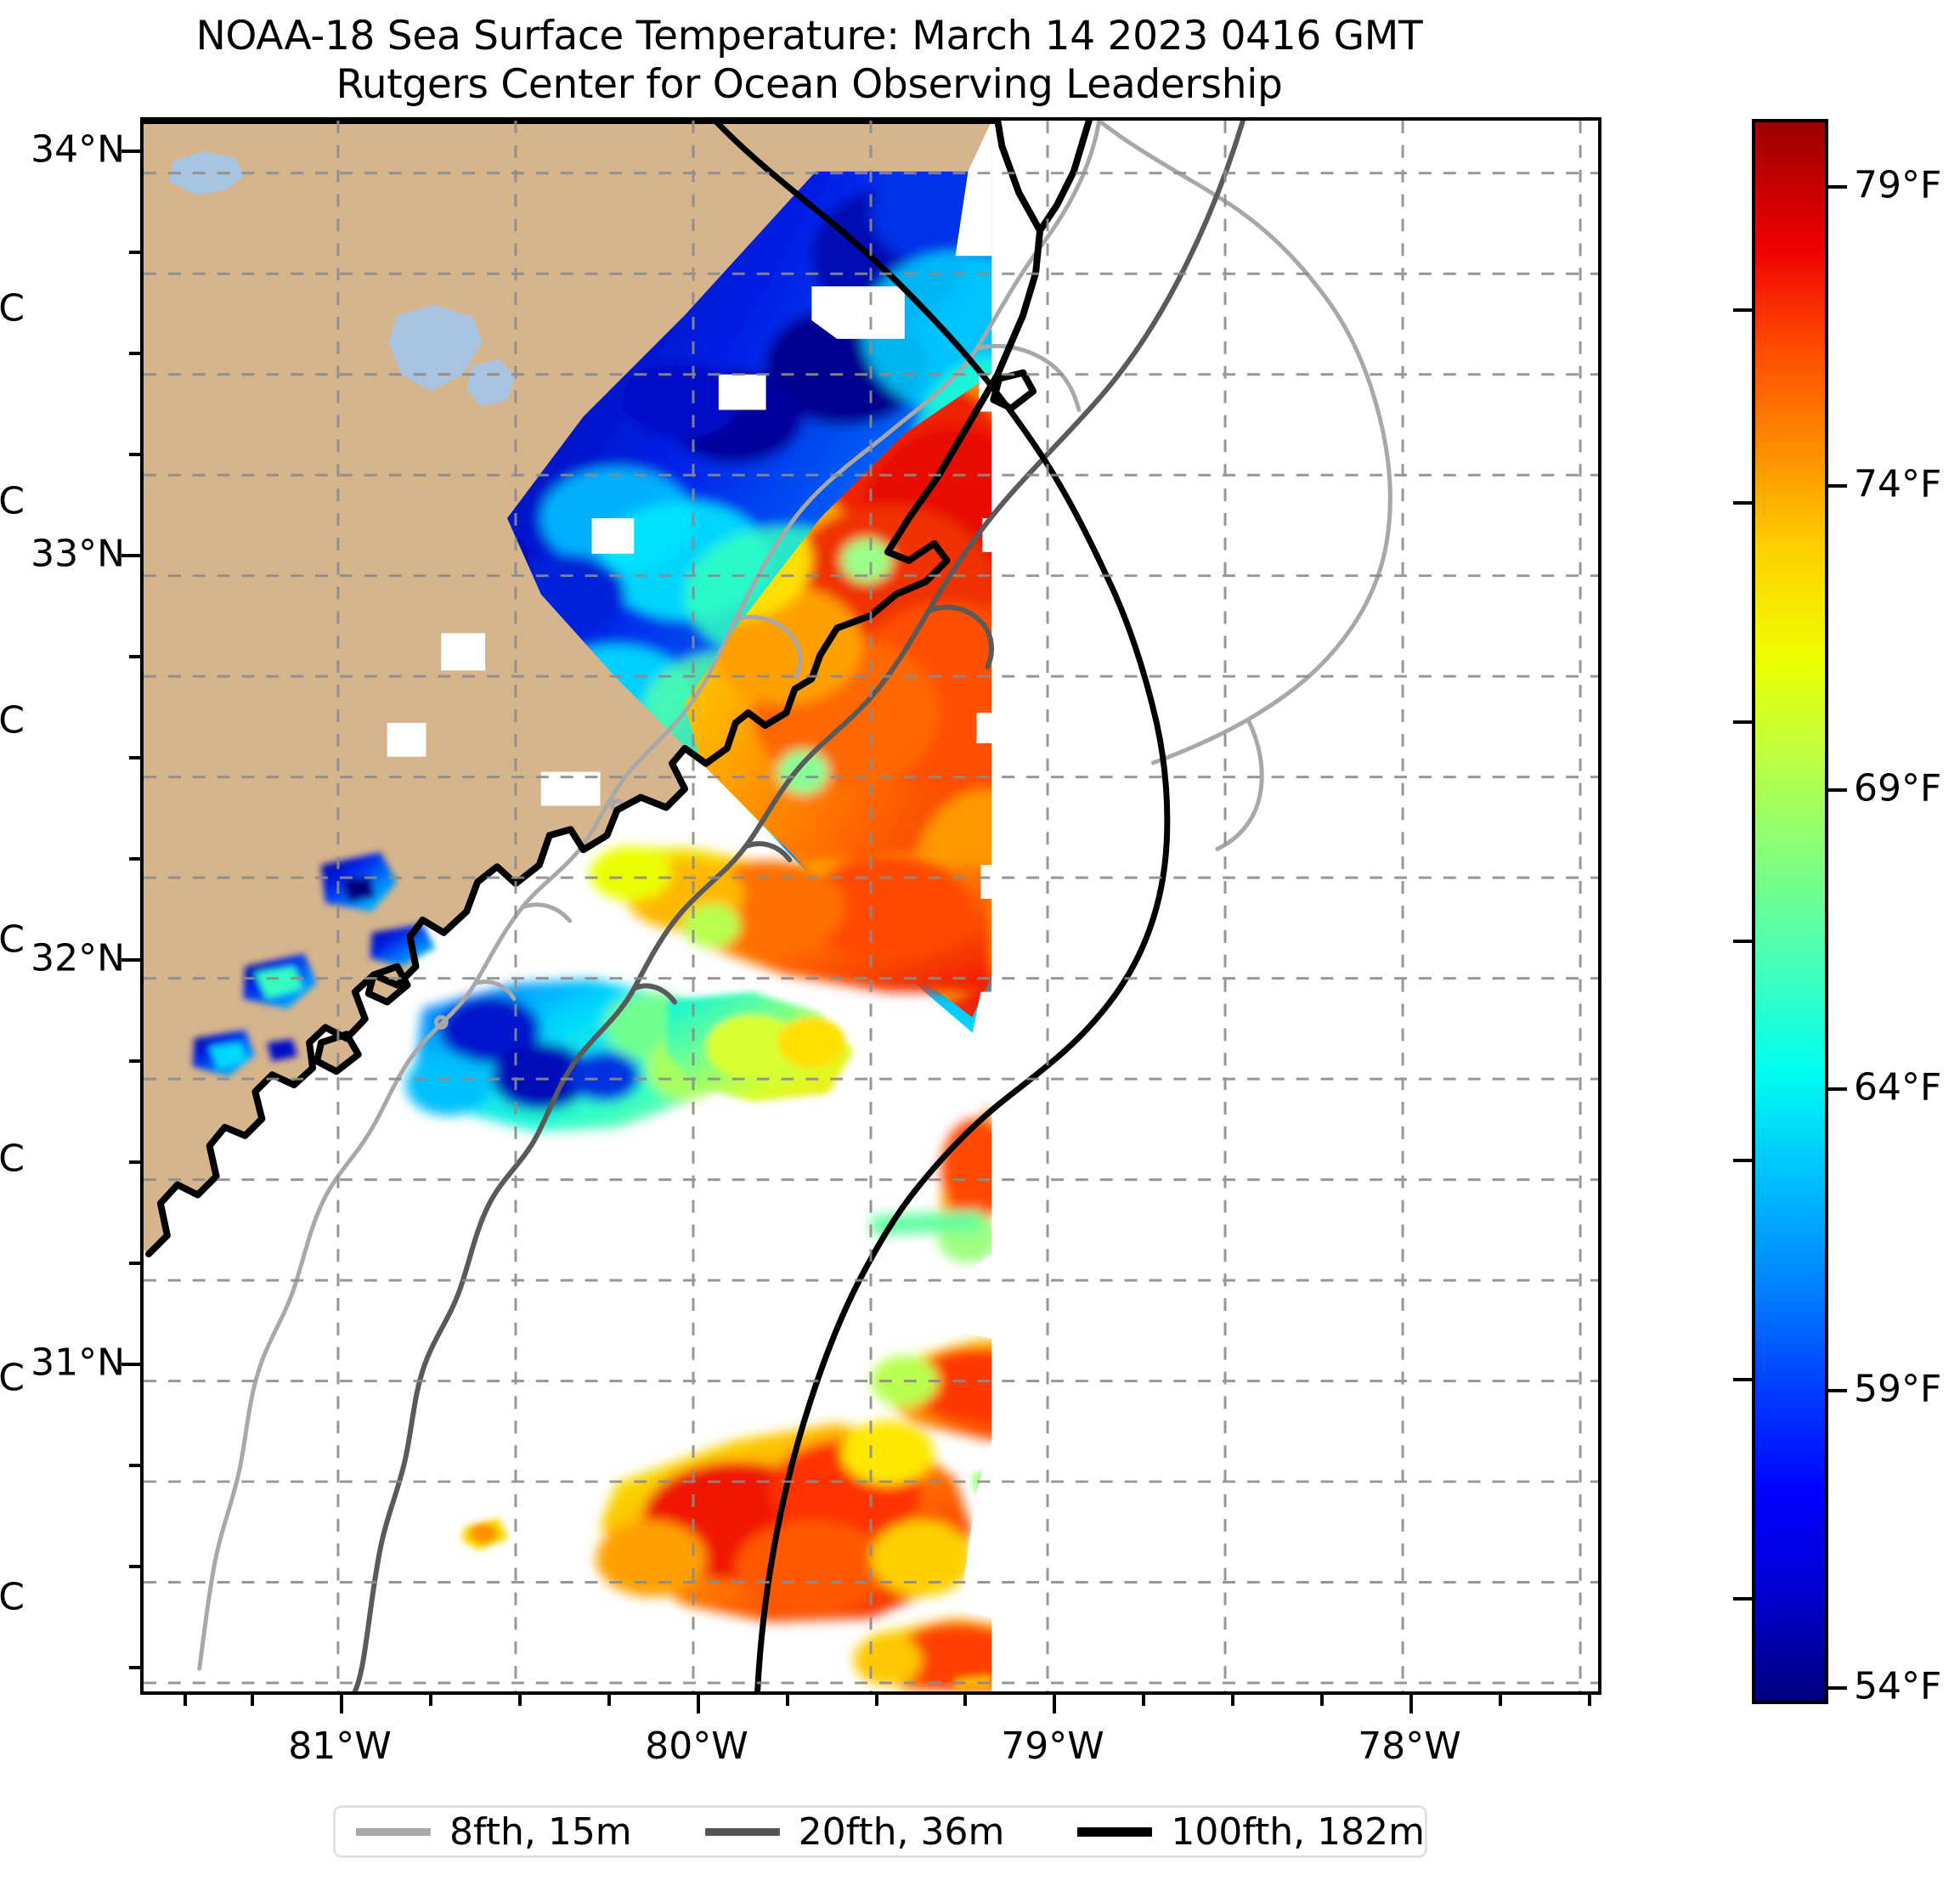 The image size is (1960, 1880). What do you see at coordinates (1898, 1389) in the screenshot?
I see `colorbar-label-59f: 59°F` at bounding box center [1898, 1389].